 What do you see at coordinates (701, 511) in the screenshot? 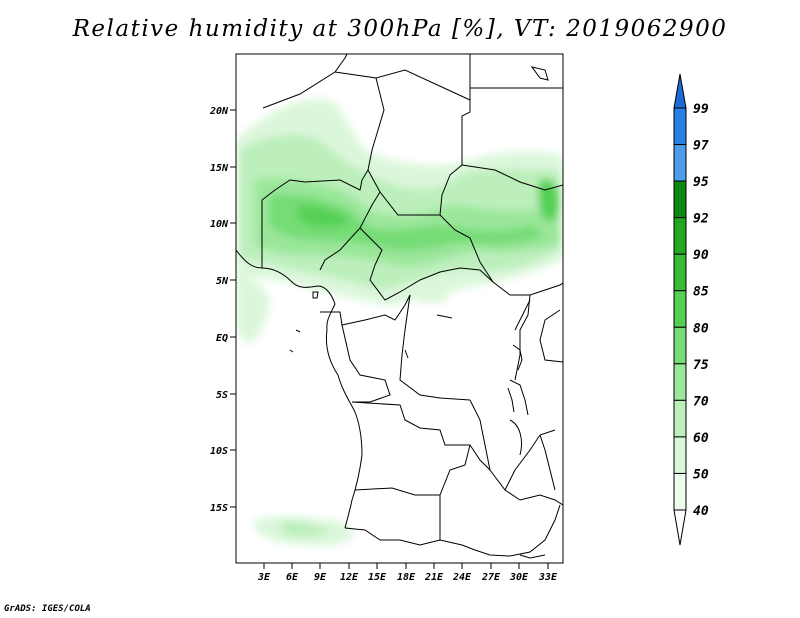
I see `colorbar-label: 40` at bounding box center [701, 511].